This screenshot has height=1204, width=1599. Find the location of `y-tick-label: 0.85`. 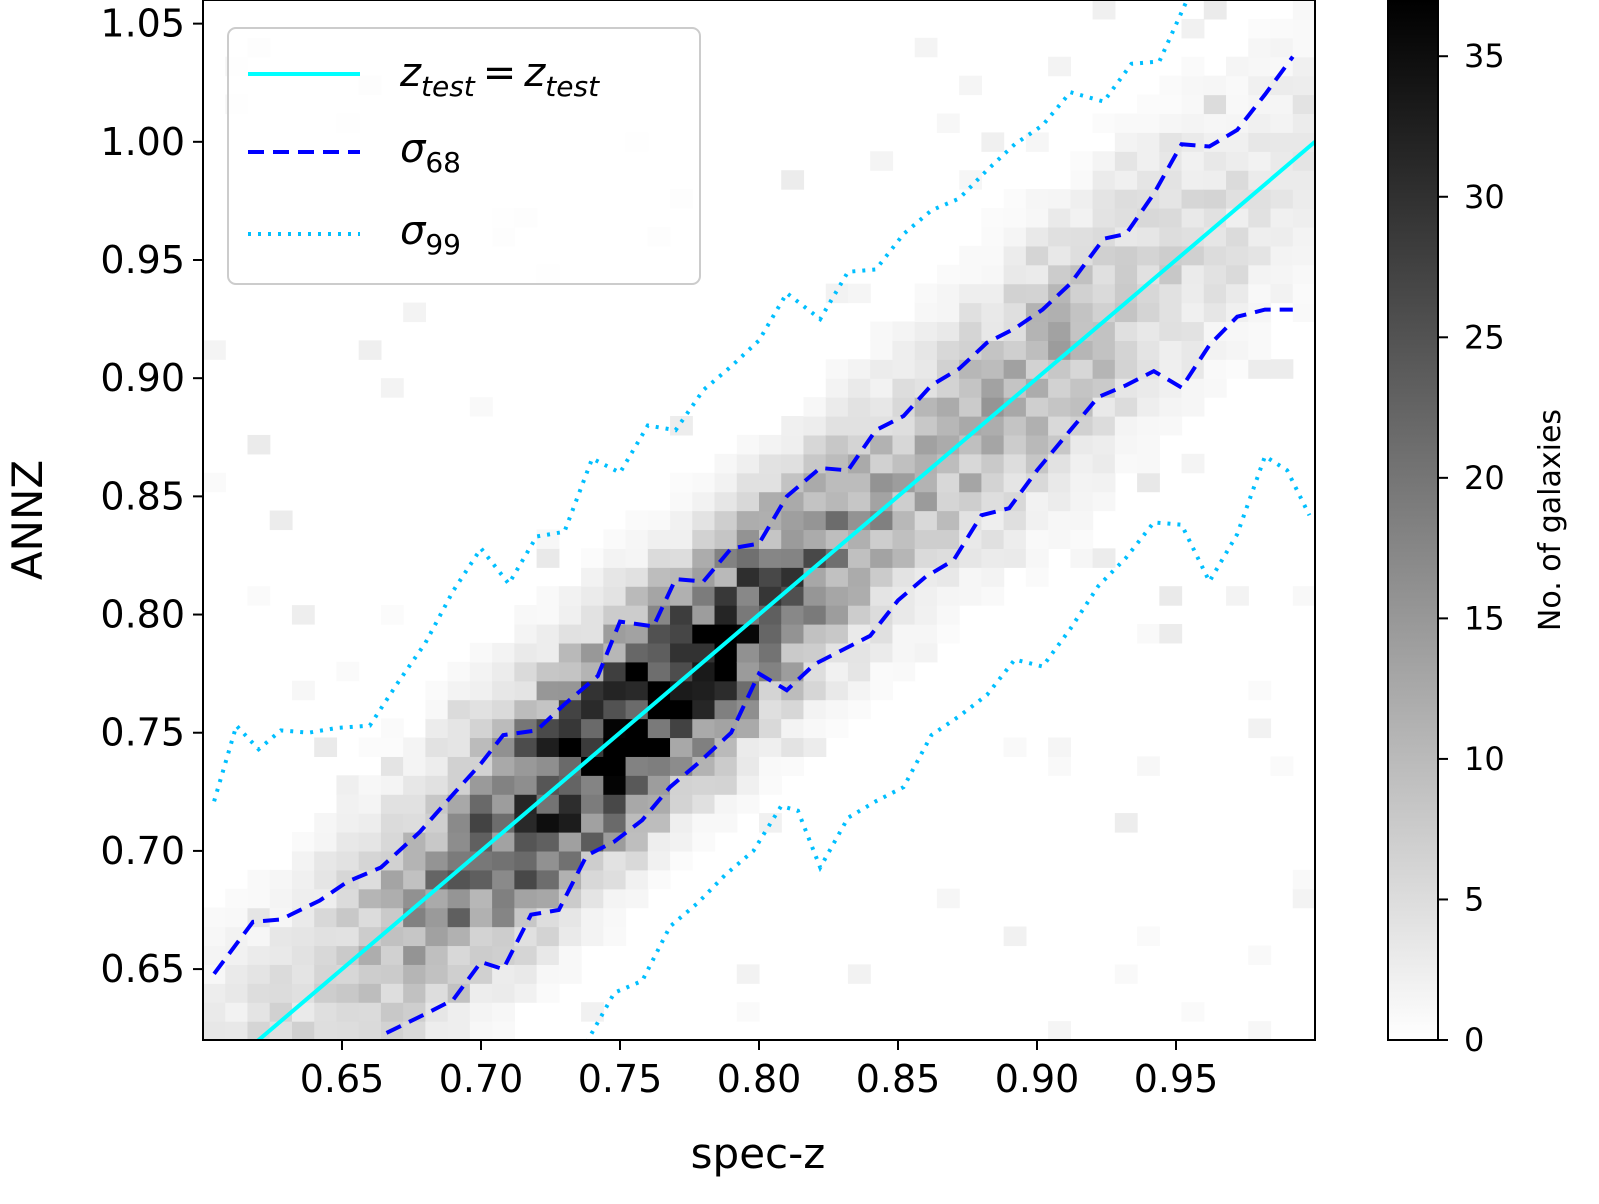

y-tick-label: 0.85 is located at coordinates (142, 496).